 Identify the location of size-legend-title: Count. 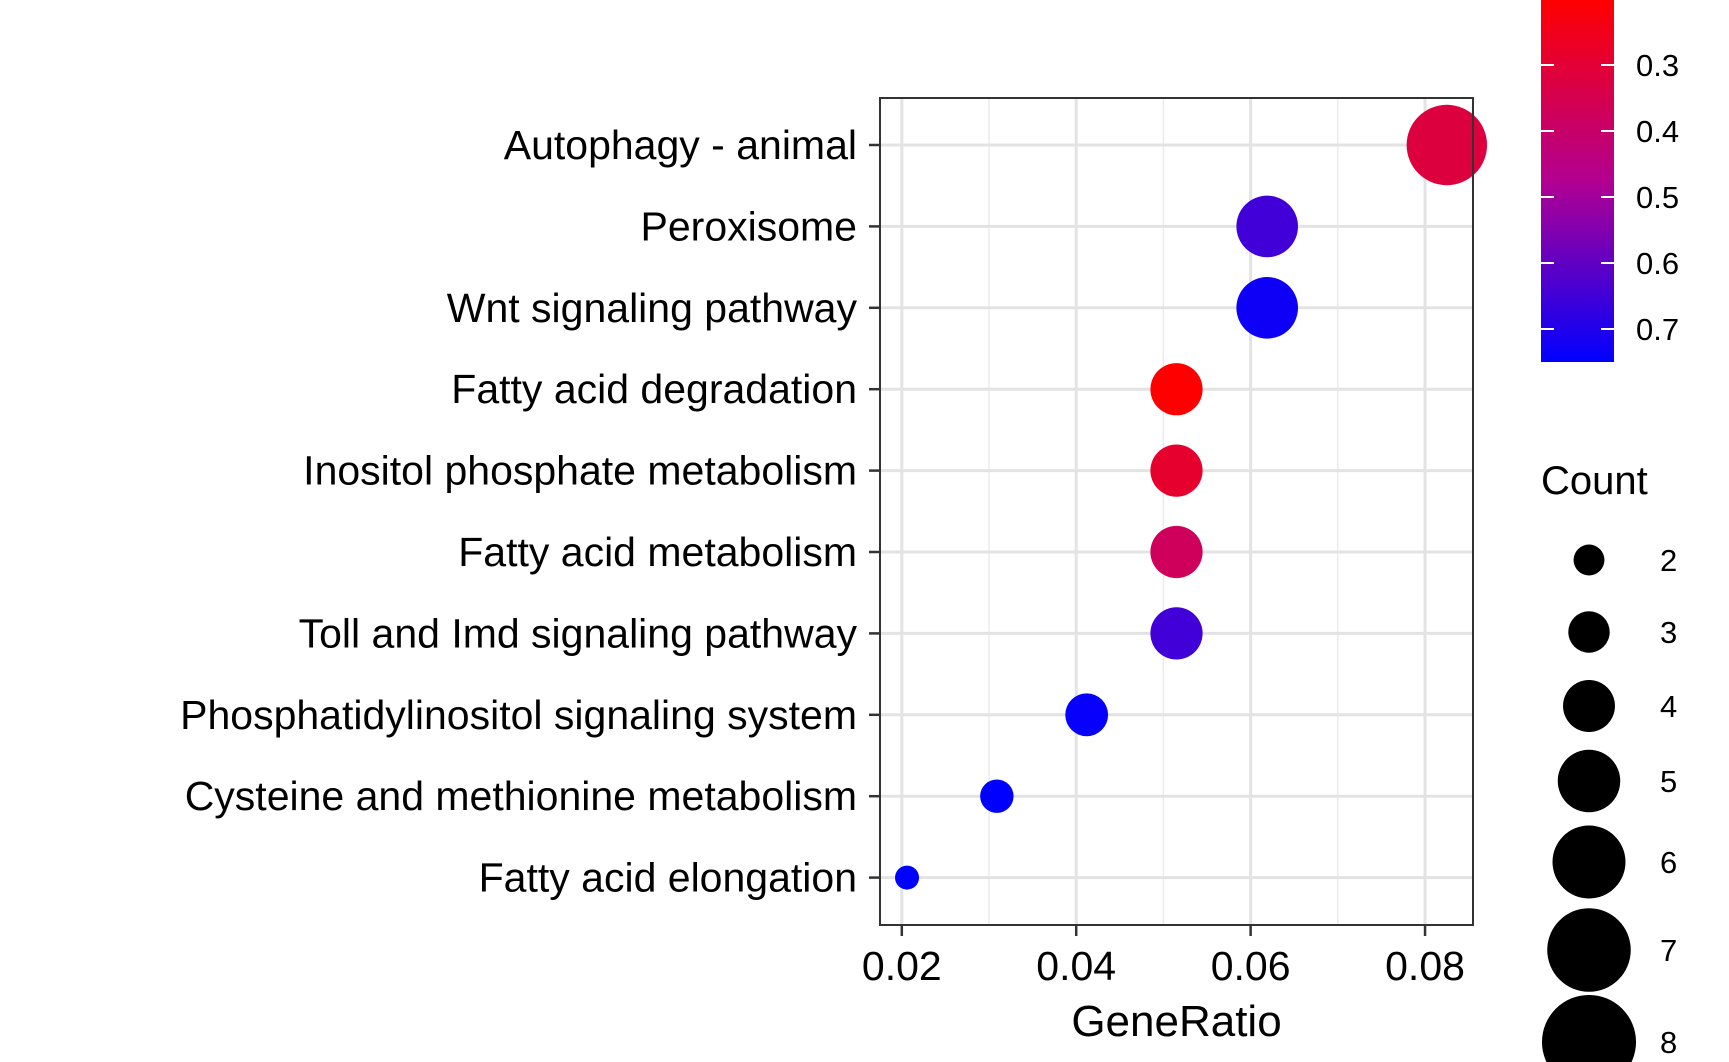
(1594, 481).